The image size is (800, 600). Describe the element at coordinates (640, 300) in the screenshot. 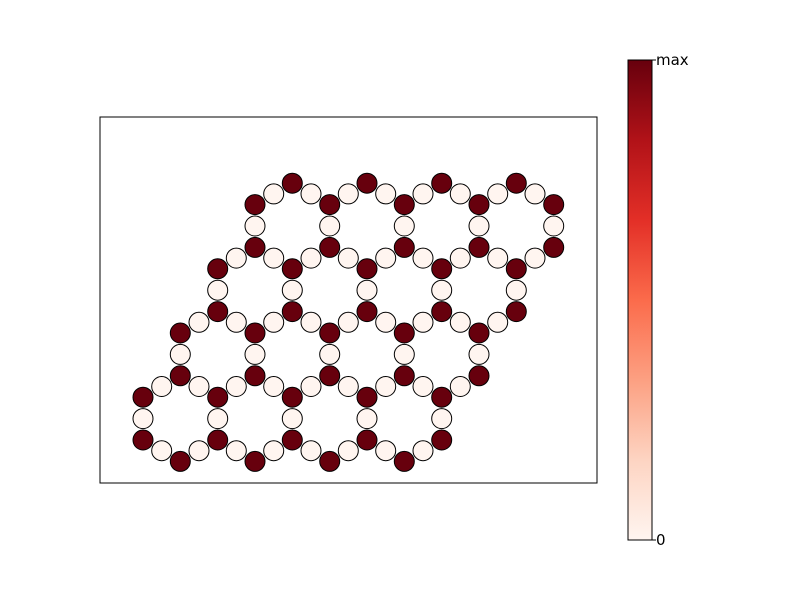

I see `colorbar` at that location.